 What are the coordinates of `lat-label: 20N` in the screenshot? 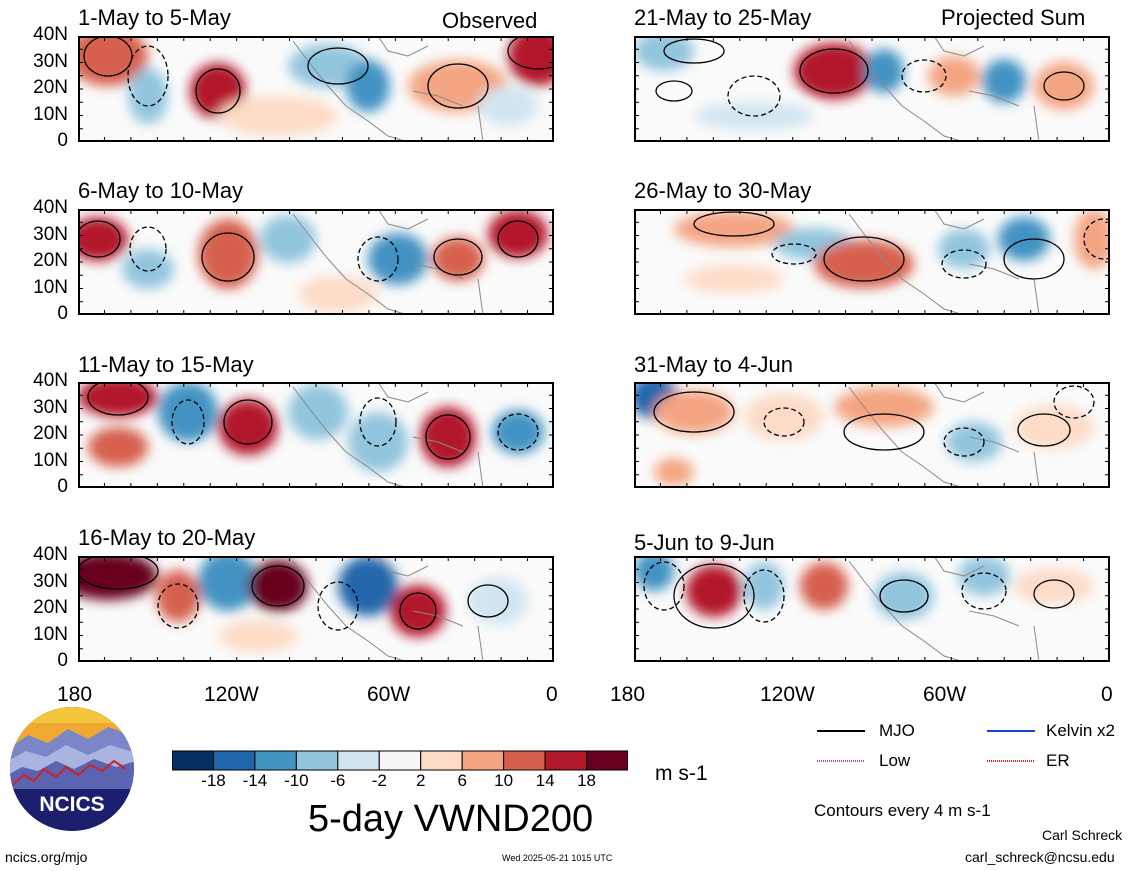 It's located at (50, 87).